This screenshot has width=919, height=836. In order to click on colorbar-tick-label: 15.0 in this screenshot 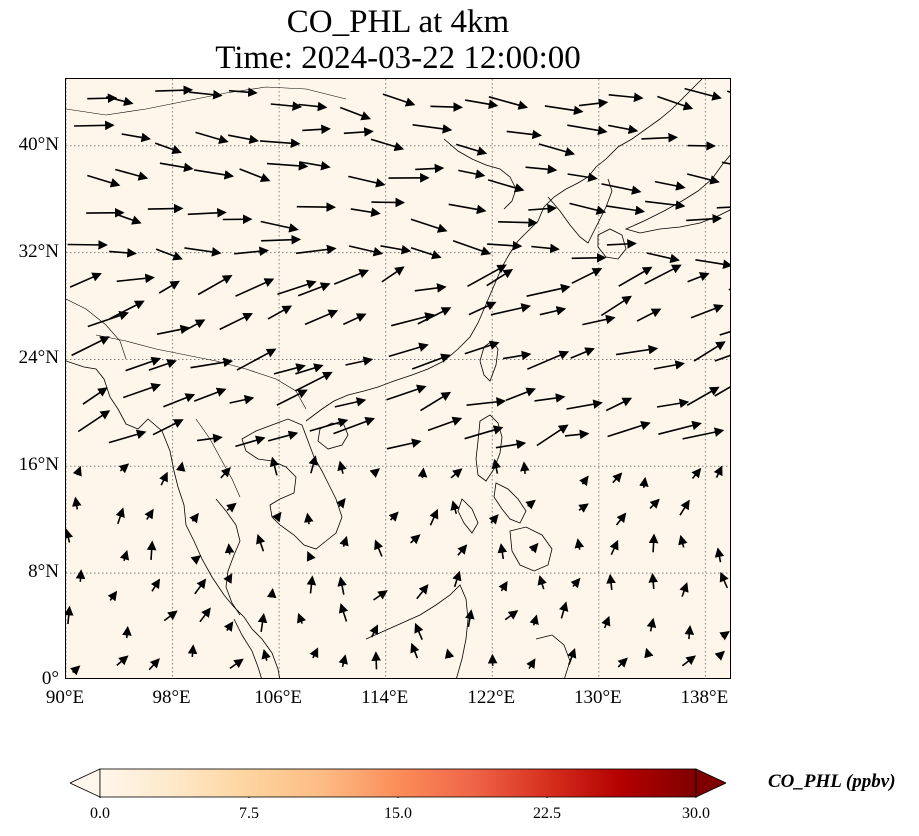, I will do `click(398, 813)`.